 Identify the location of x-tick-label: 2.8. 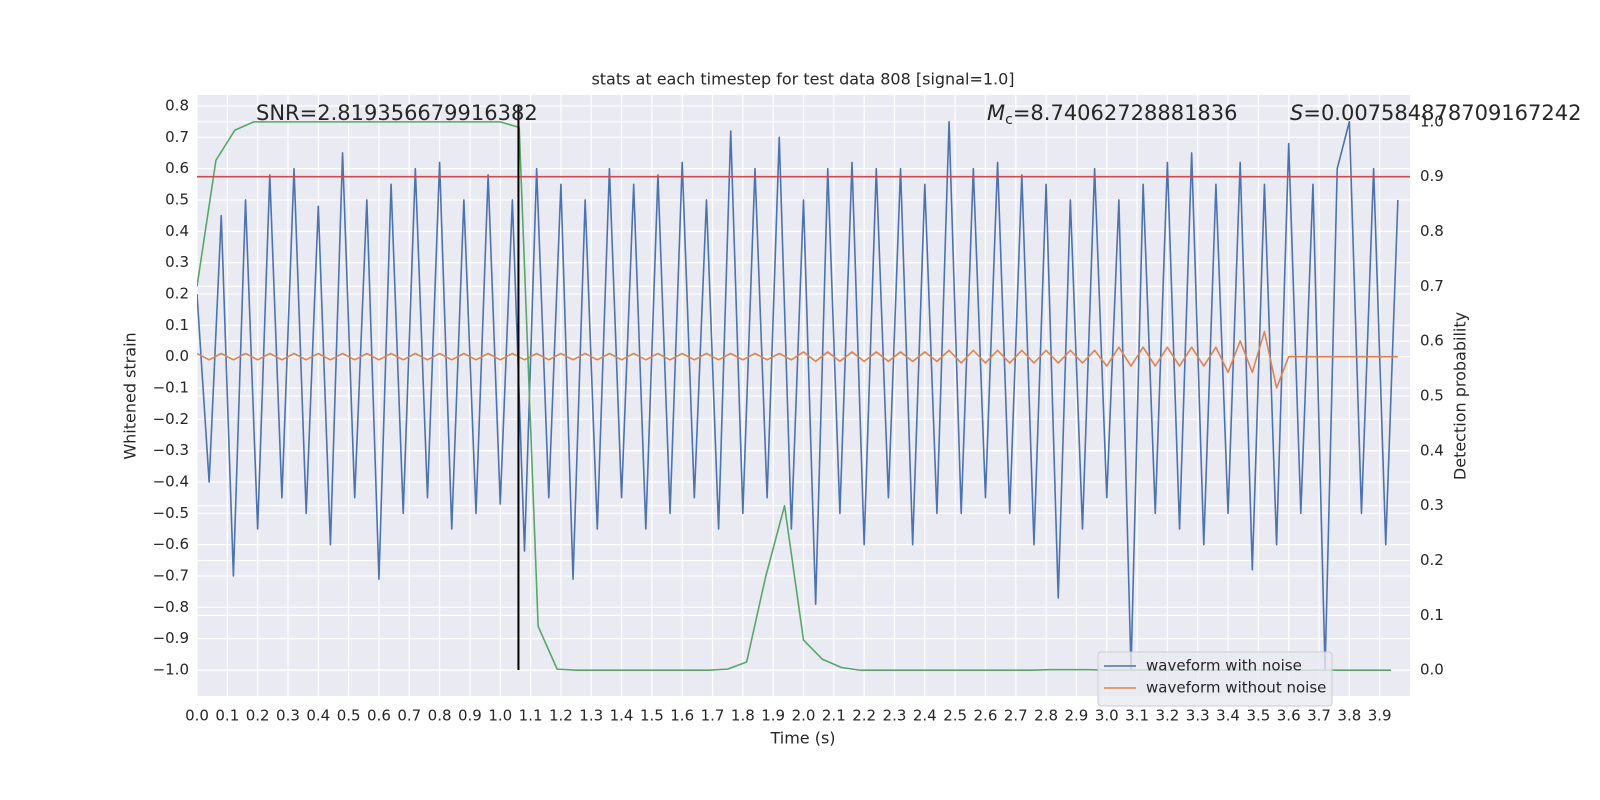
(1046, 716).